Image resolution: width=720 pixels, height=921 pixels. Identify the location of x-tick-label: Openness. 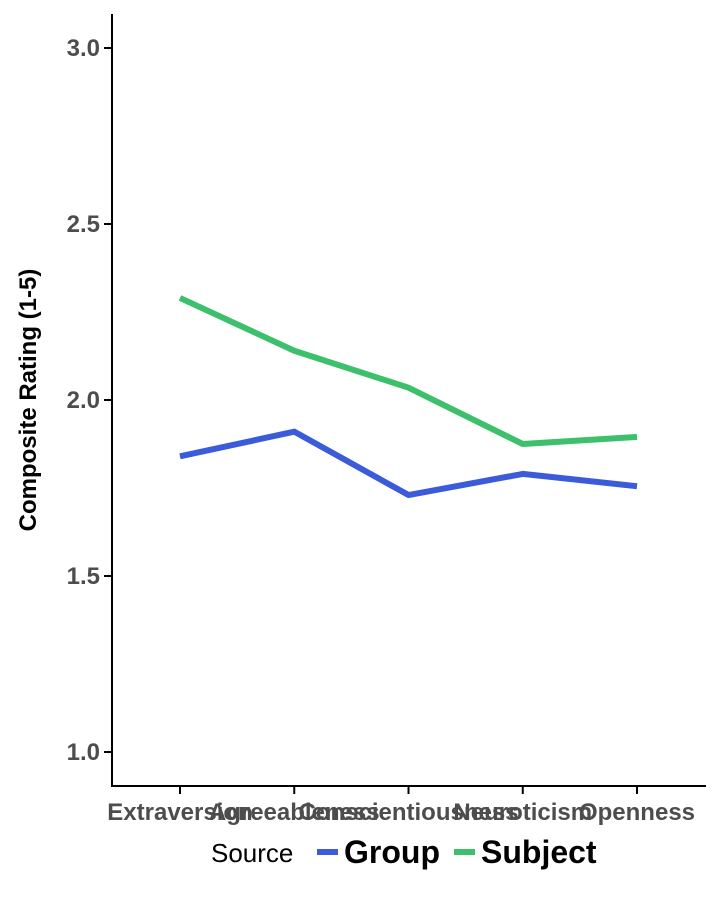
(637, 812).